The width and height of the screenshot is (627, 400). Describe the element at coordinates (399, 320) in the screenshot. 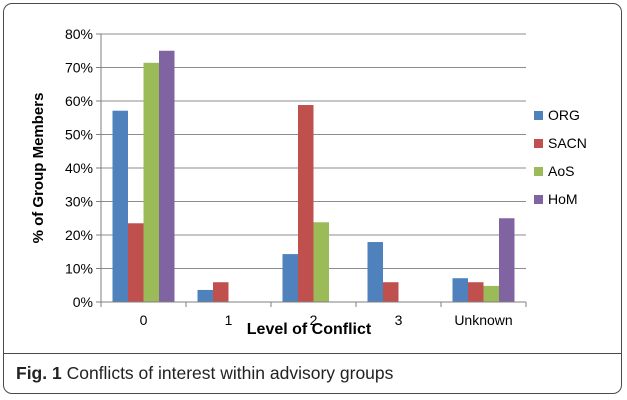

I see `x-tick-label: 3` at that location.